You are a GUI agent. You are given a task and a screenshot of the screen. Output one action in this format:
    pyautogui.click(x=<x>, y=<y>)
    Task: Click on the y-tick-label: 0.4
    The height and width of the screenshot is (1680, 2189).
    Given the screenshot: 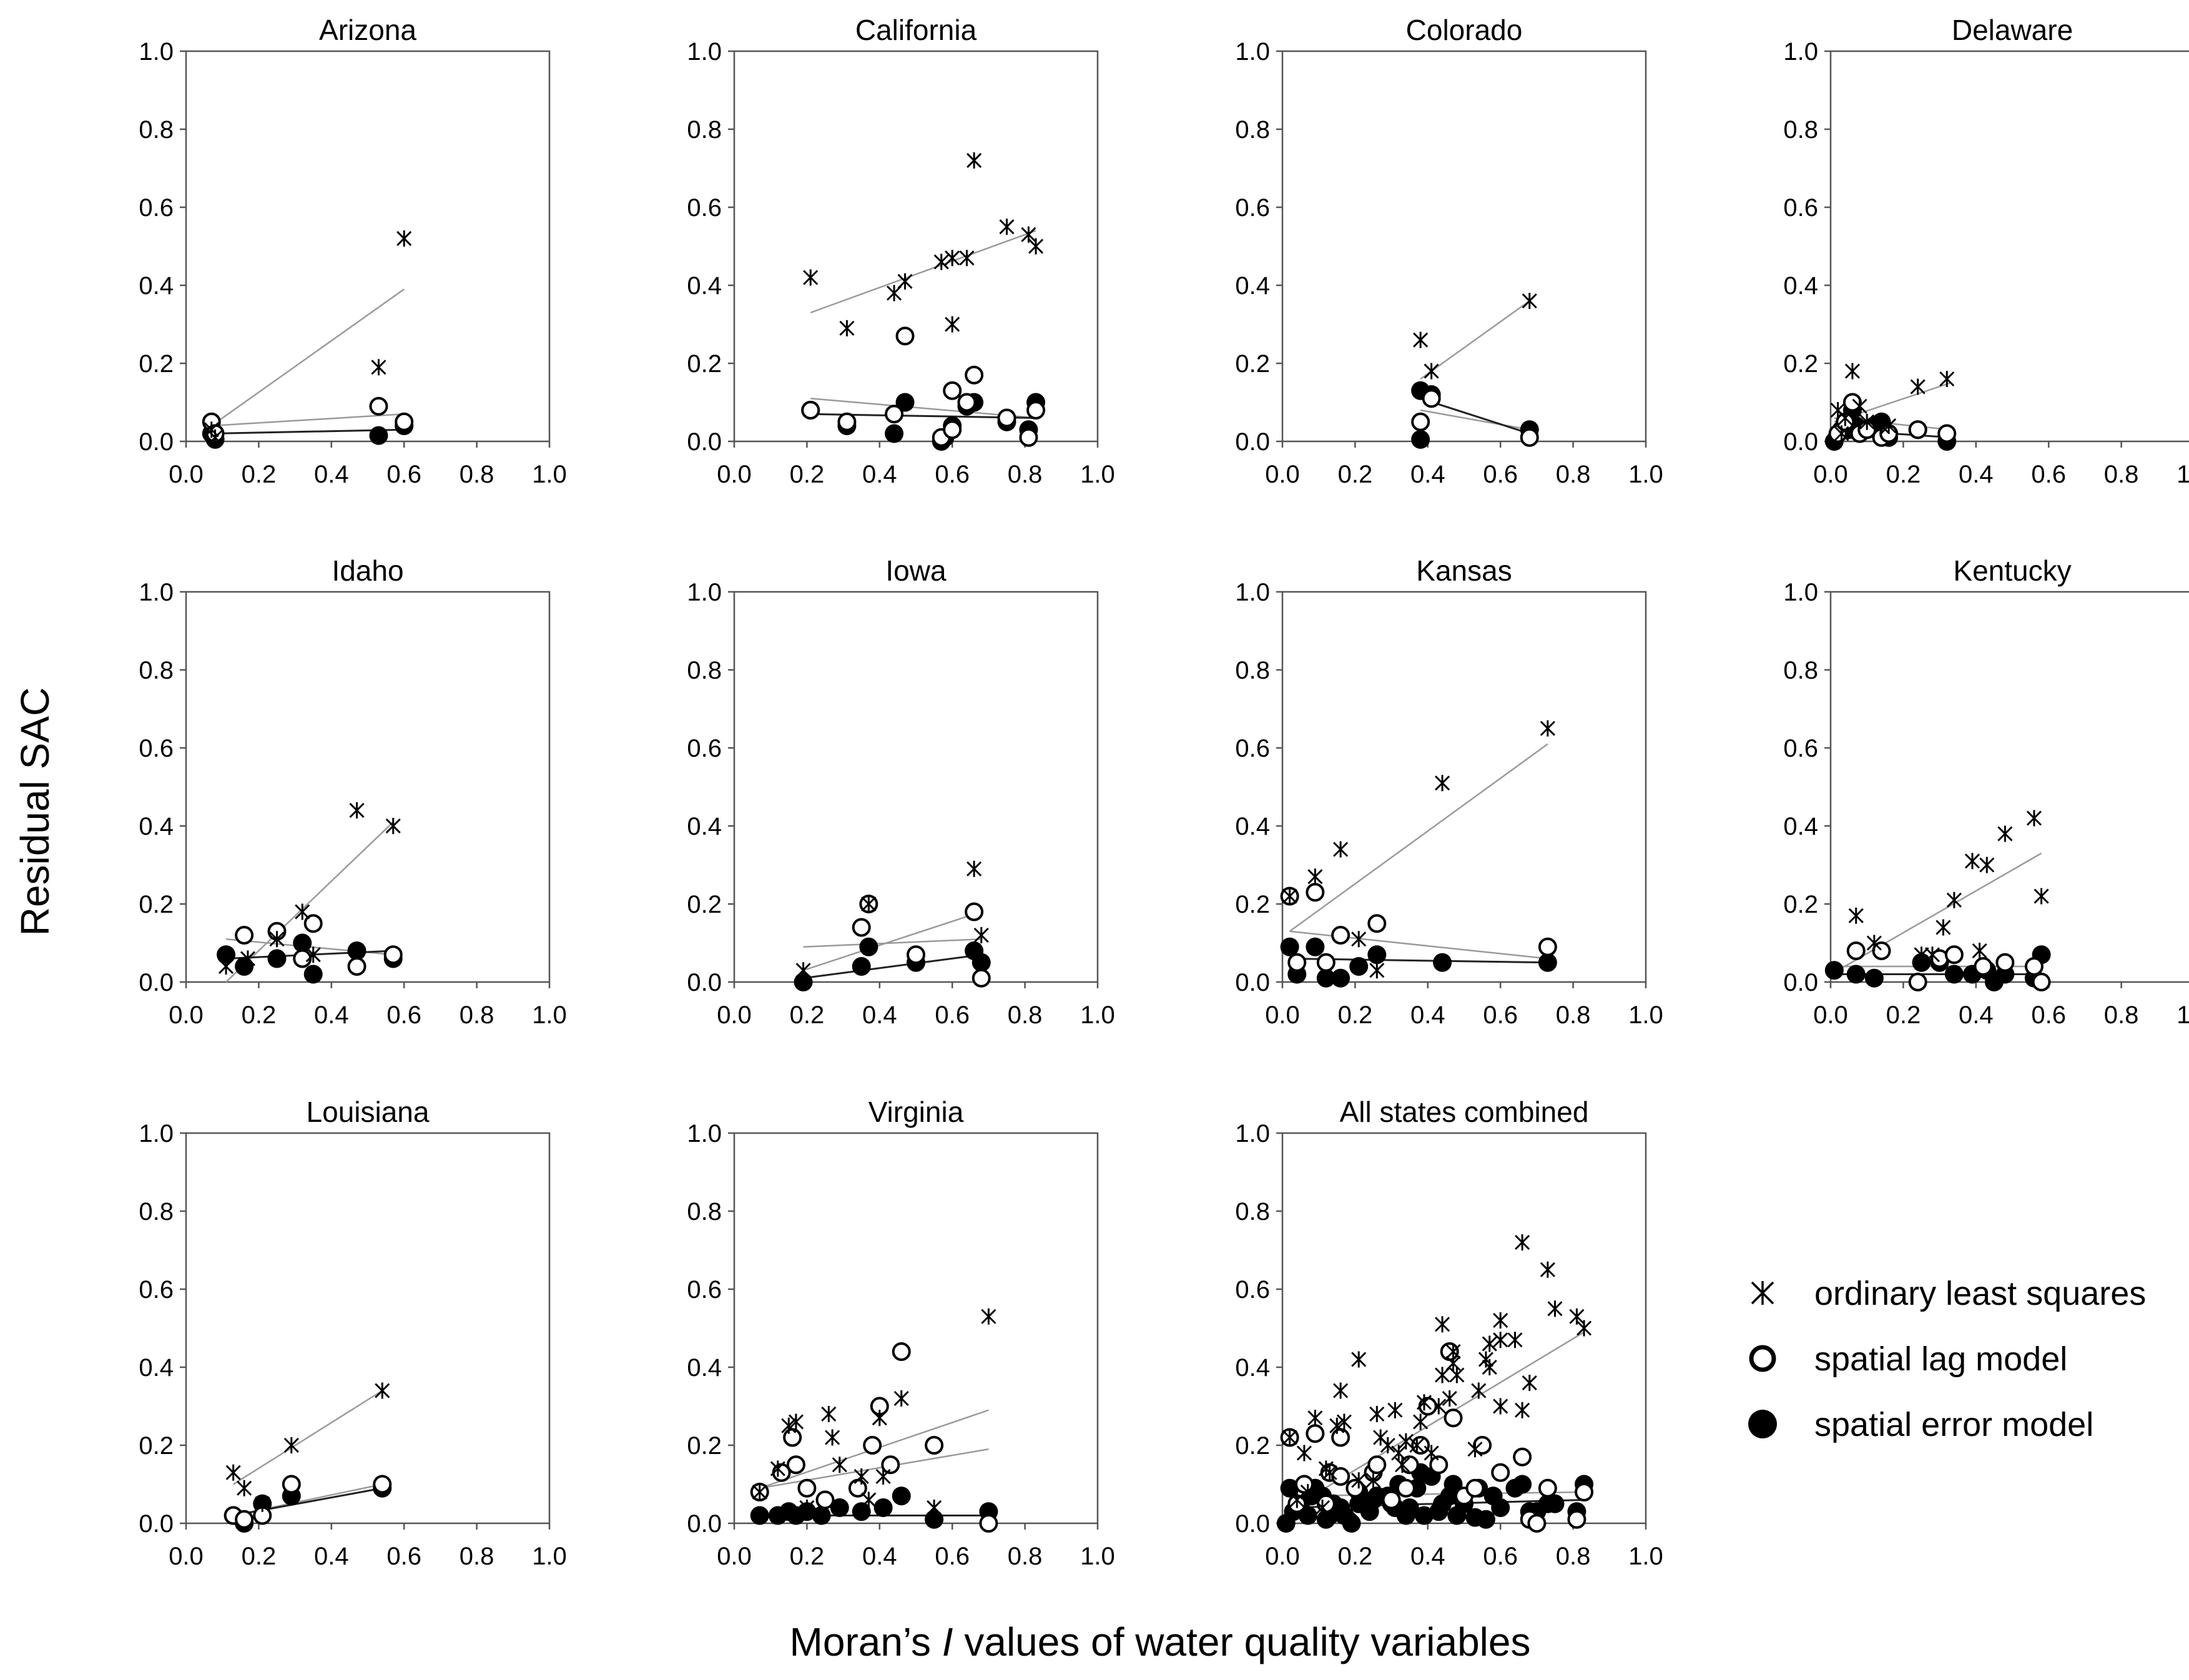 What is the action you would take?
    pyautogui.click(x=1800, y=286)
    